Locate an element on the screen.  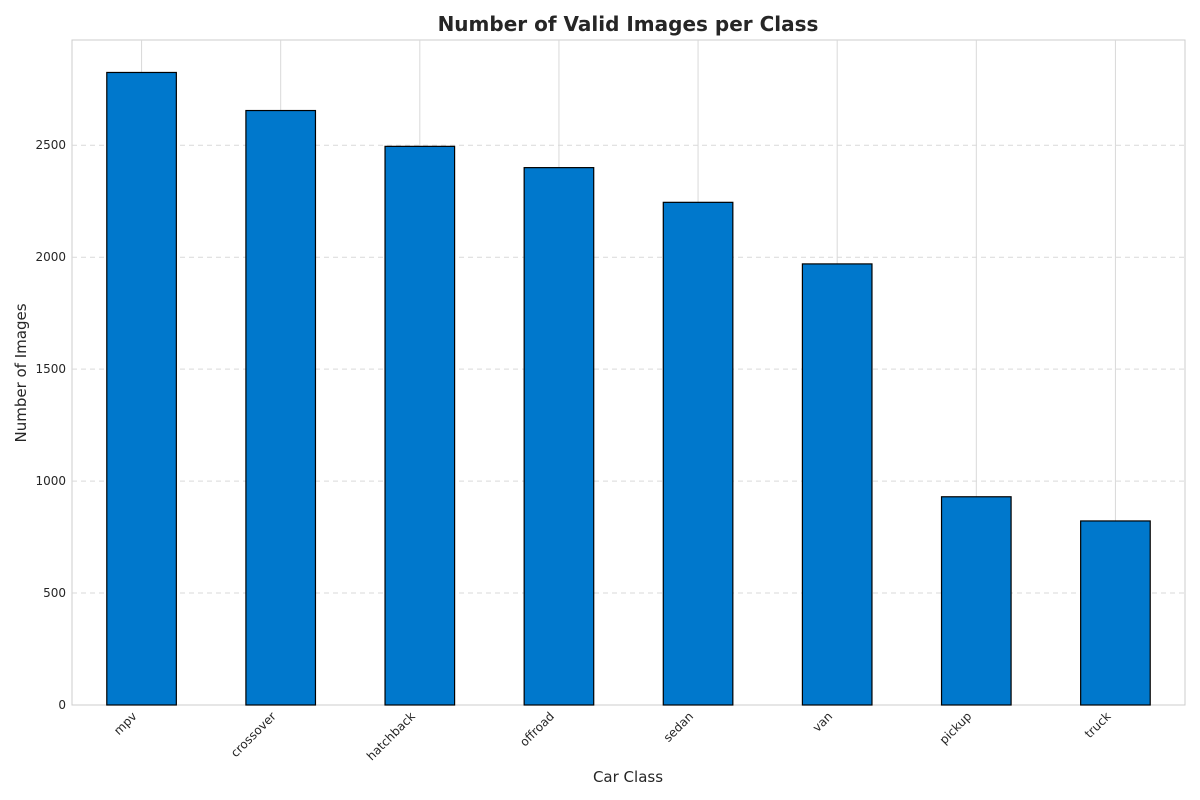
x-tick-label: truck is located at coordinates (1098, 725).